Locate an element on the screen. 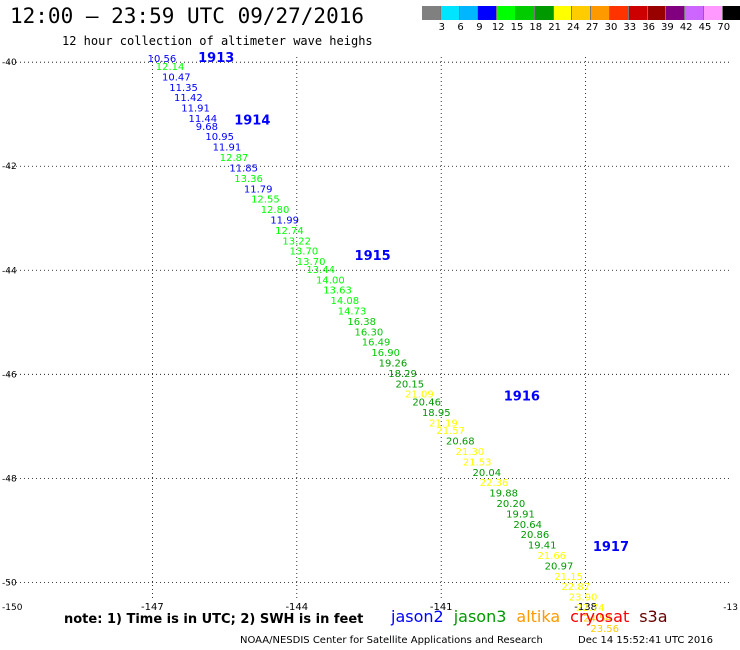 The height and width of the screenshot is (650, 740). color-scale-label: 24 is located at coordinates (573, 27).